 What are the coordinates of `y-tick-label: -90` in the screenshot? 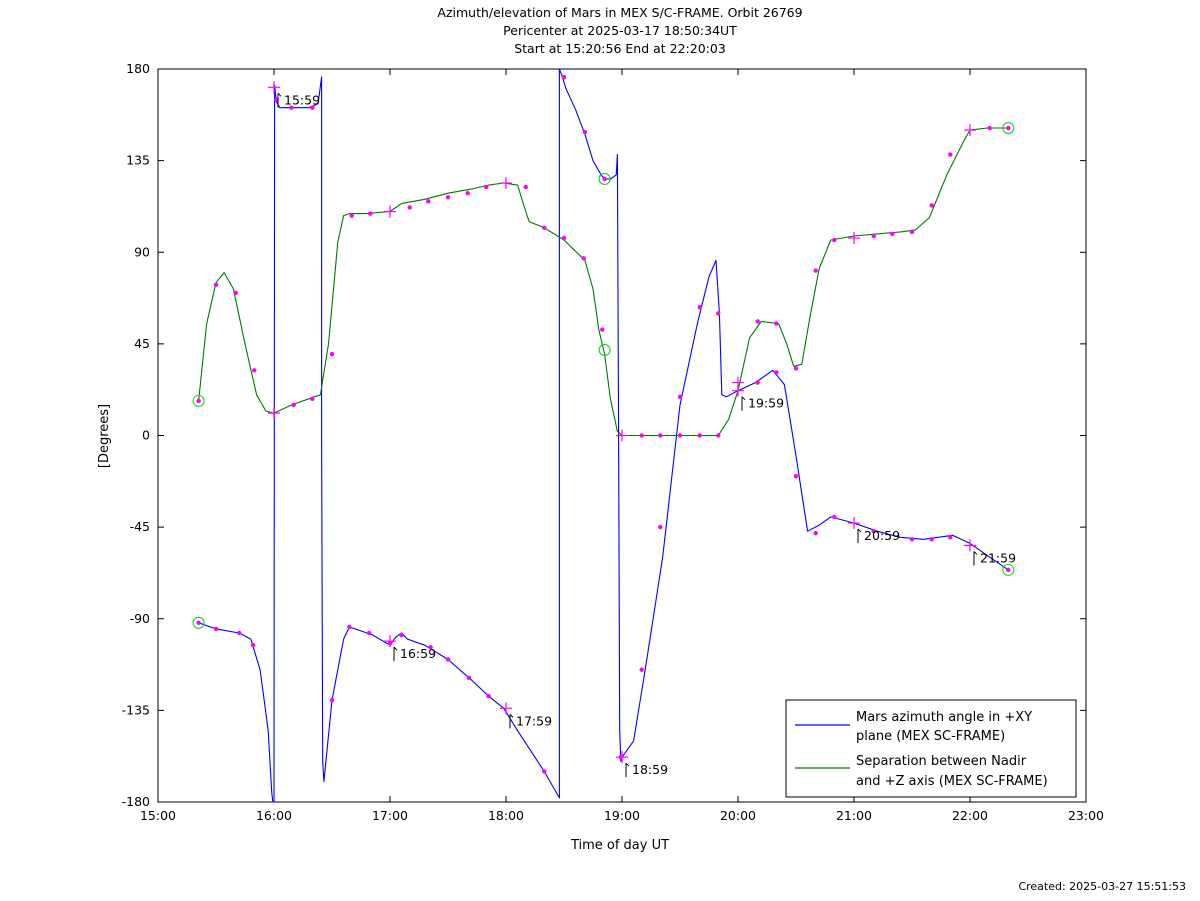 It's located at (140, 618).